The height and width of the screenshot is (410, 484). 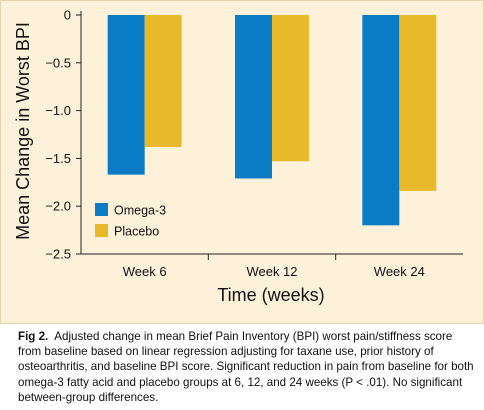 What do you see at coordinates (58, 62) in the screenshot?
I see `y-tick-label: −0.5` at bounding box center [58, 62].